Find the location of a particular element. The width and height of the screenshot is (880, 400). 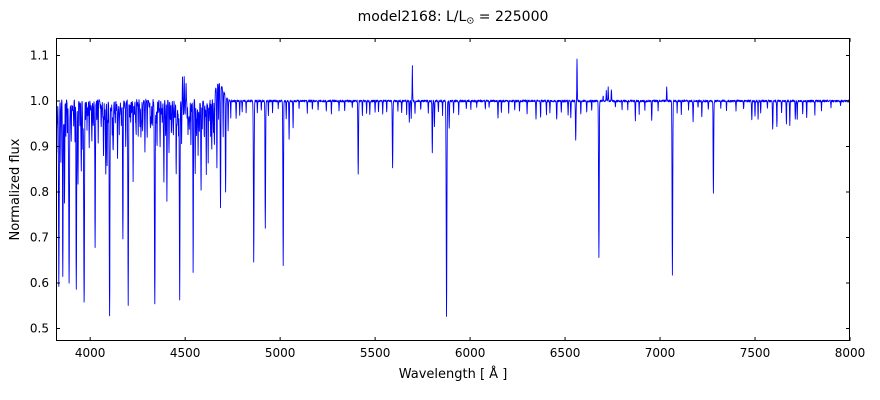

x-tick-label: 8000 is located at coordinates (850, 353).